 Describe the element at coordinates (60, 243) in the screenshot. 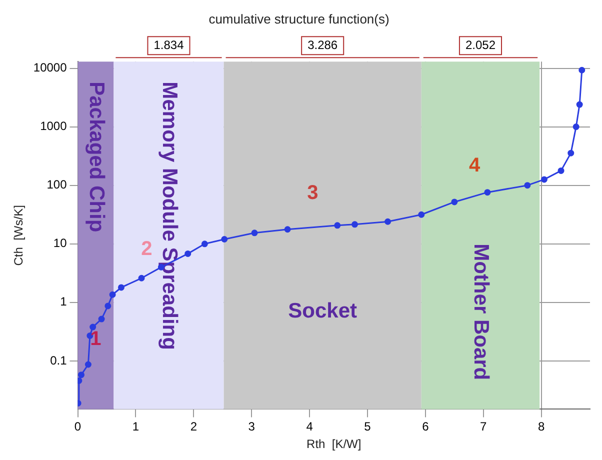

I see `y-tick-label: 10` at that location.